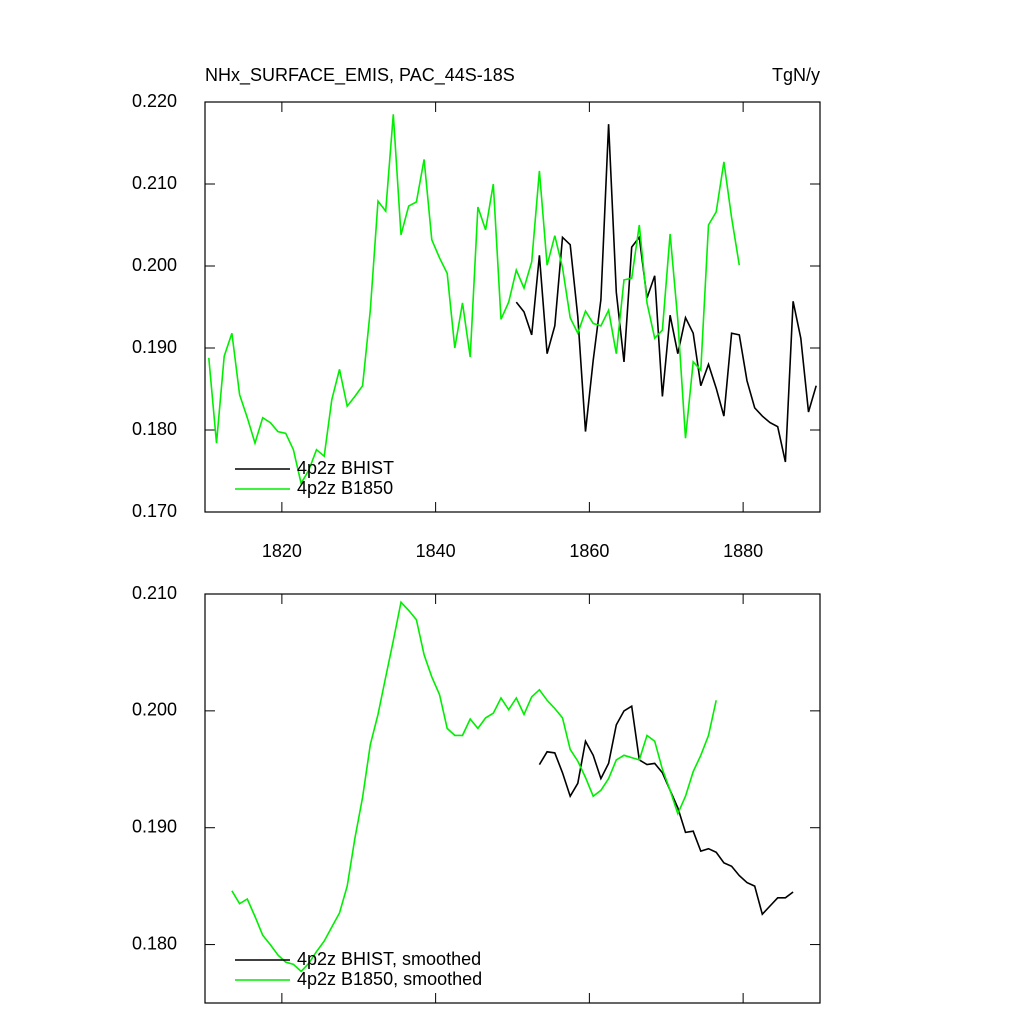 The width and height of the screenshot is (1024, 1024). I want to click on x-tick-label: 1860, so click(589, 551).